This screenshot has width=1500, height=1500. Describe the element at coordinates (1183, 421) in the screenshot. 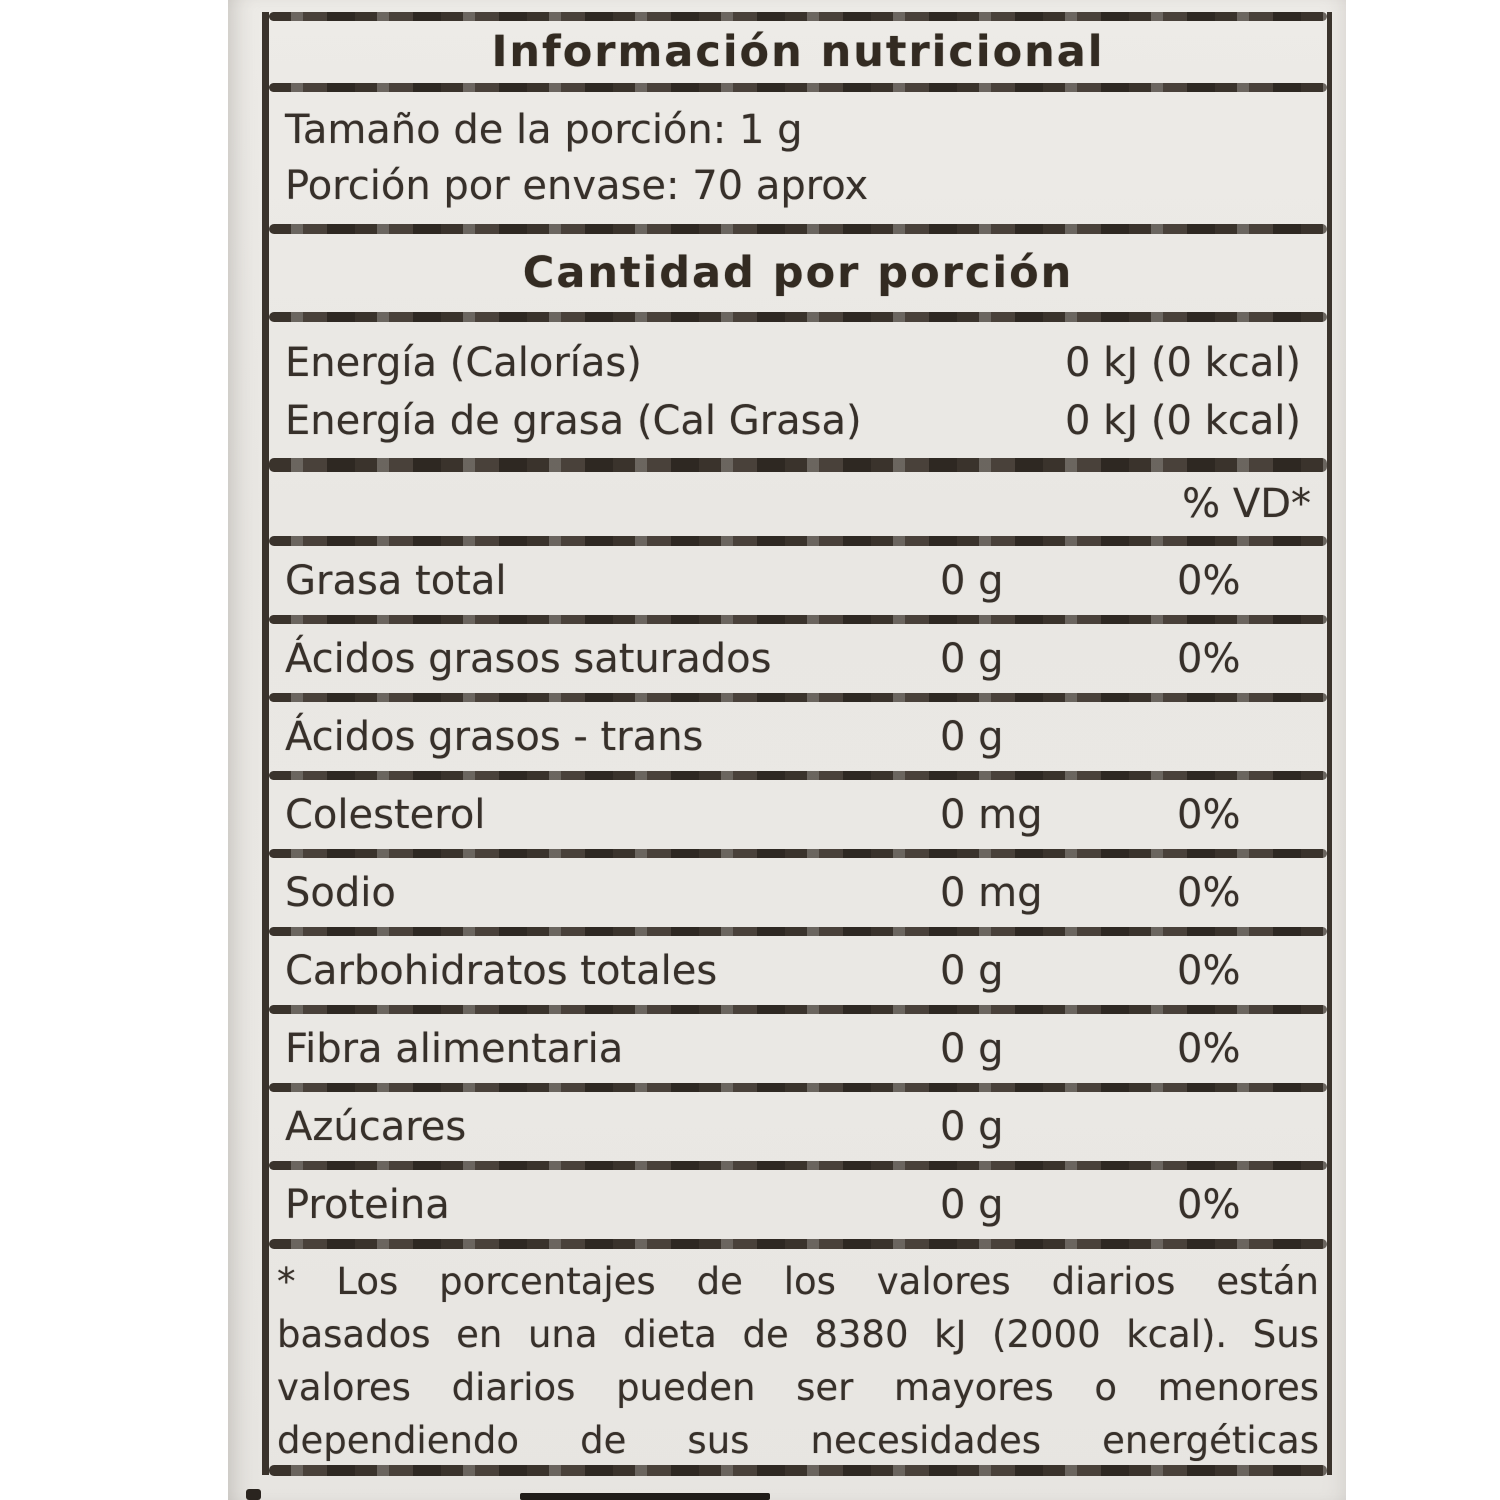

I see `energy-fat-value: 0 kJ (0 kcal)` at that location.